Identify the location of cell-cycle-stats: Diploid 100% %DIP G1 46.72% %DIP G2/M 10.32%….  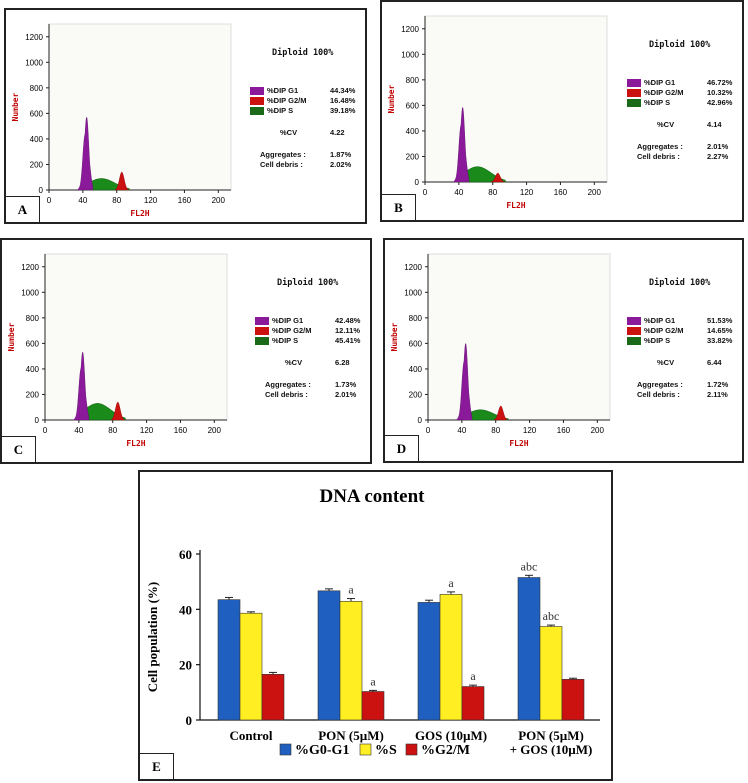
(682, 110).